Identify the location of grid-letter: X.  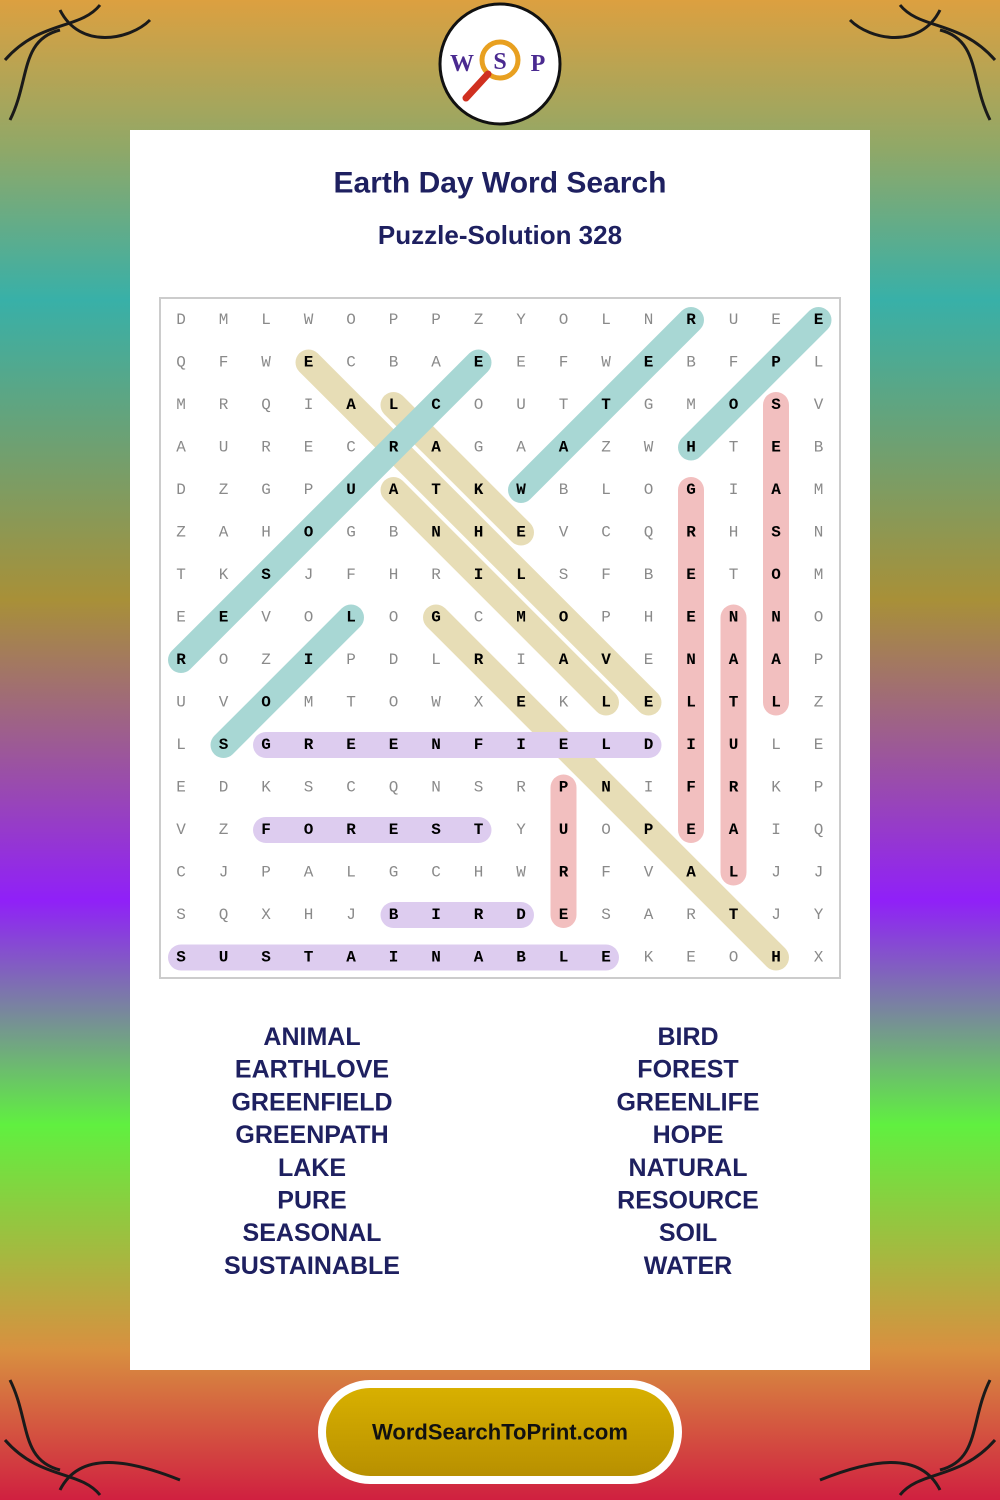
(479, 703).